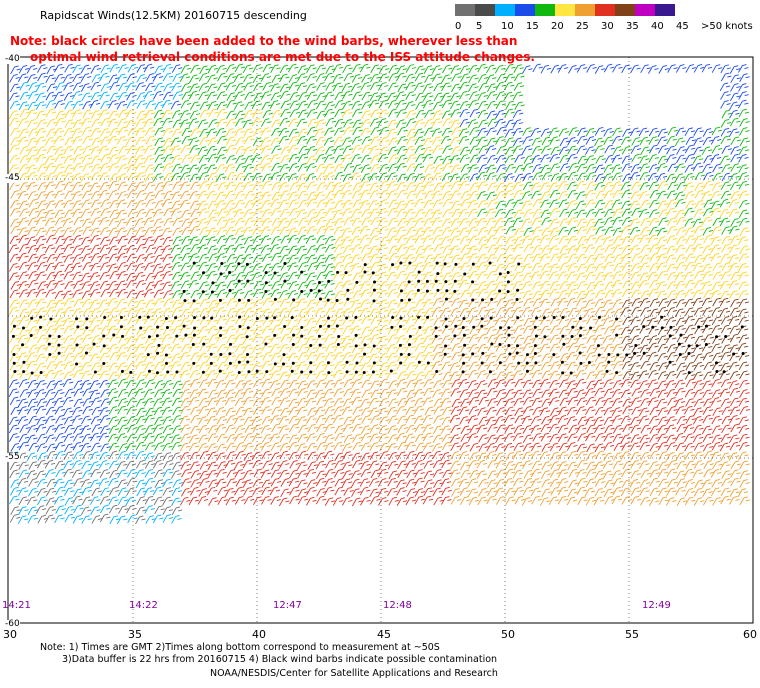  I want to click on legend-swatch, so click(565, 10).